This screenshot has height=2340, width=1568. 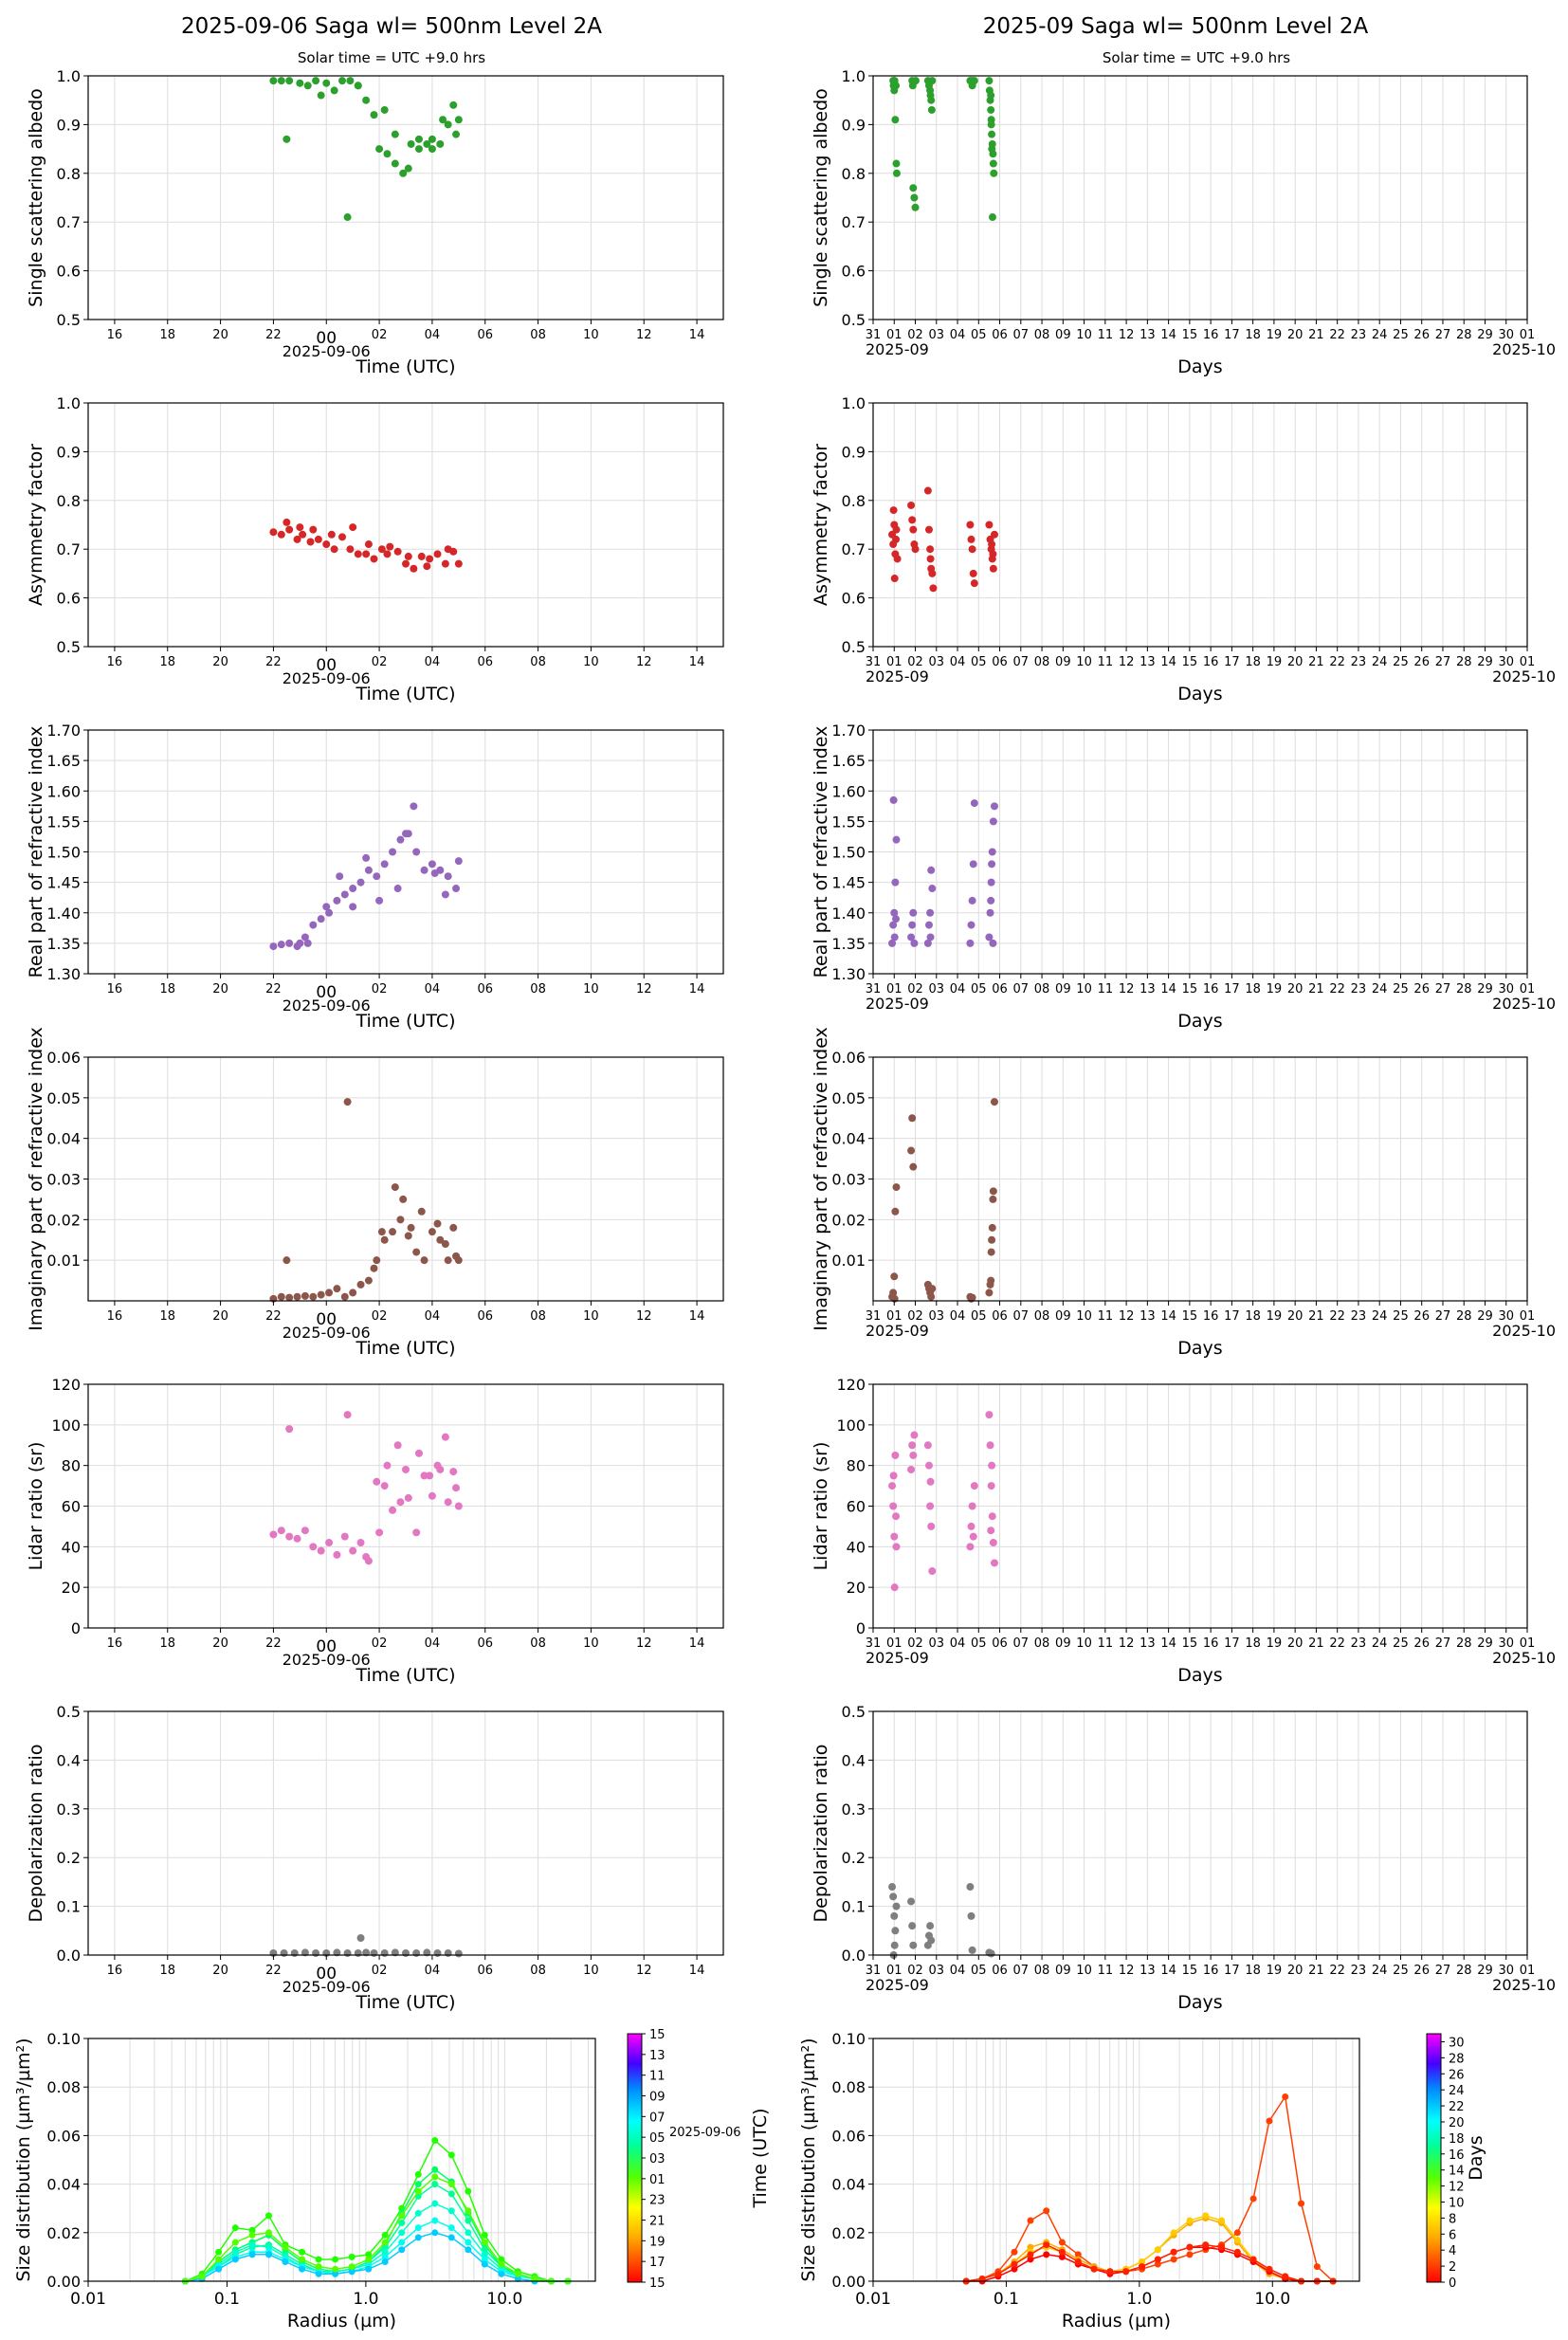 What do you see at coordinates (1443, 1316) in the screenshot?
I see `chart-imag-monthly-xtick-label: 27` at bounding box center [1443, 1316].